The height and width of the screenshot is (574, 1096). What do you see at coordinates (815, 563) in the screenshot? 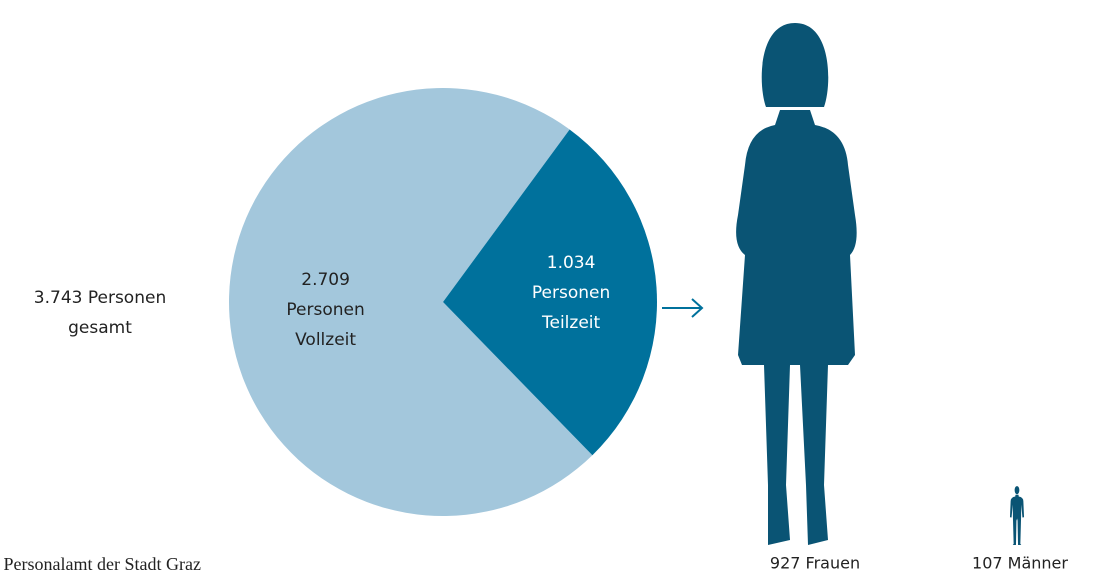
I see `silhouette-label: 927 Frauen` at bounding box center [815, 563].